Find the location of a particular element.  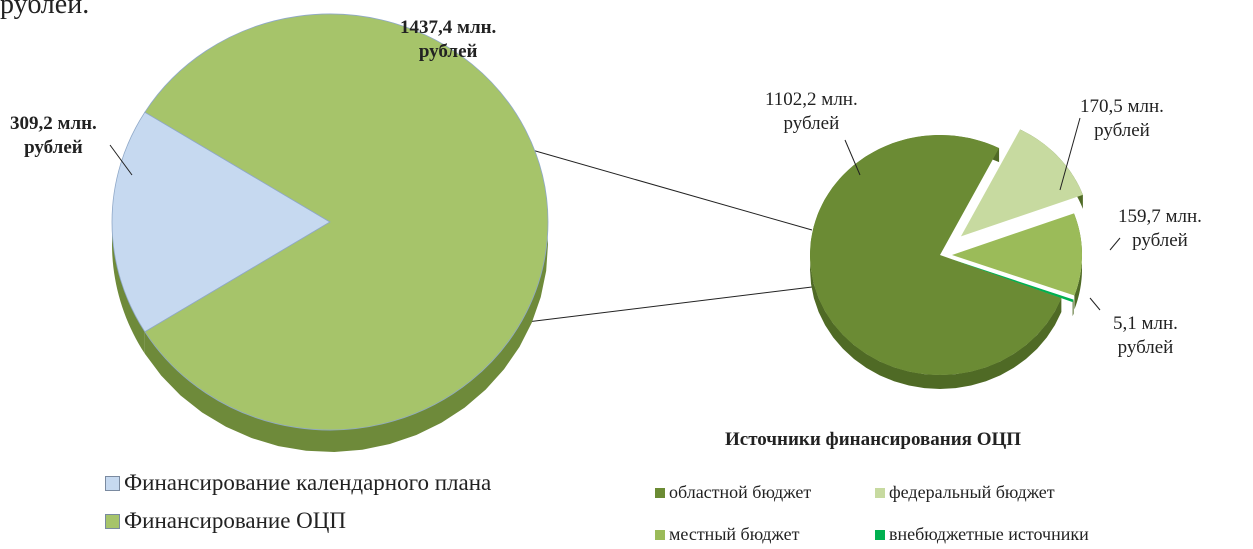

chart-title: Источники финансирования ОЦП is located at coordinates (873, 439).